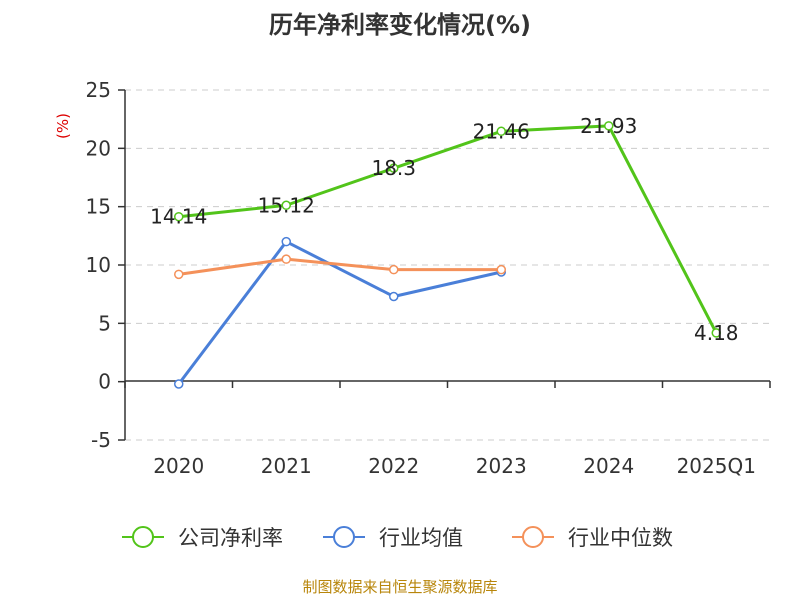 The image size is (800, 600). Describe the element at coordinates (620, 538) in the screenshot. I see `legend-label: 行业中位数` at that location.